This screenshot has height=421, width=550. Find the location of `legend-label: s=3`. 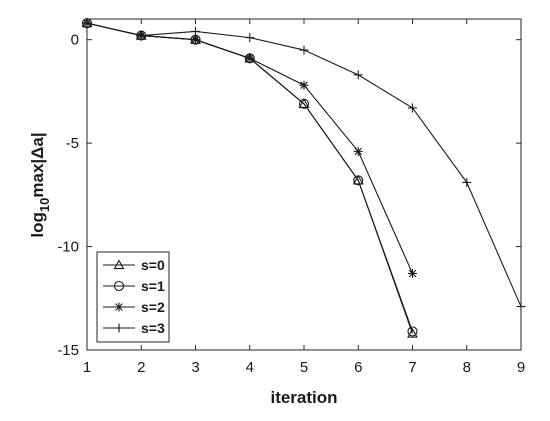

legend-label: s=3 is located at coordinates (153, 328).